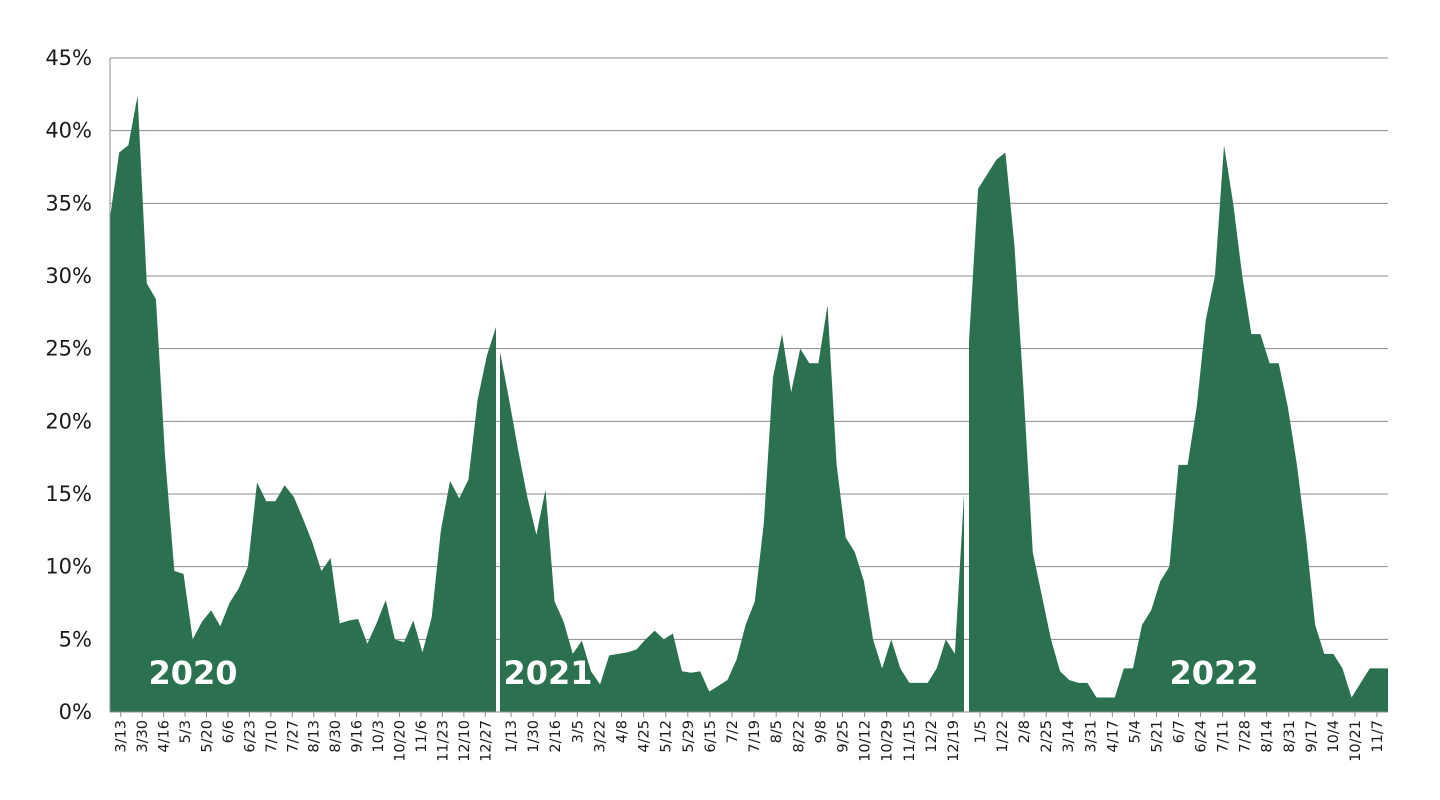  What do you see at coordinates (68, 58) in the screenshot?
I see `y-tick-label: 45%` at bounding box center [68, 58].